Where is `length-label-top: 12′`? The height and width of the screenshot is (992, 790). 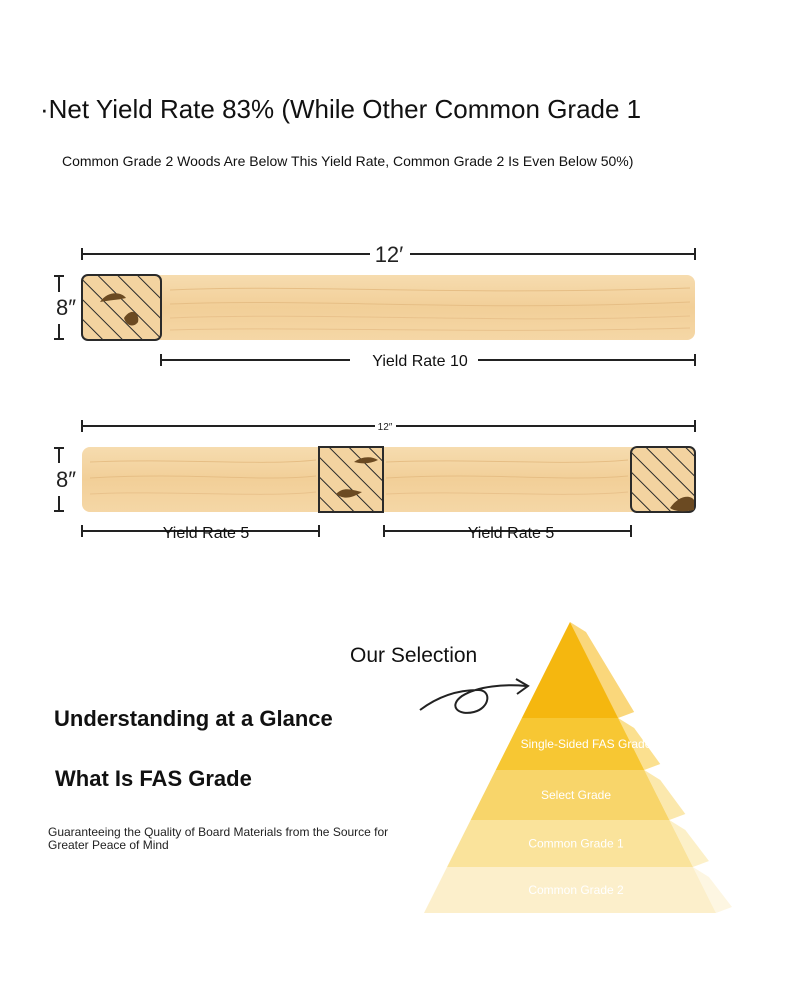 length-label-top: 12′ is located at coordinates (389, 254).